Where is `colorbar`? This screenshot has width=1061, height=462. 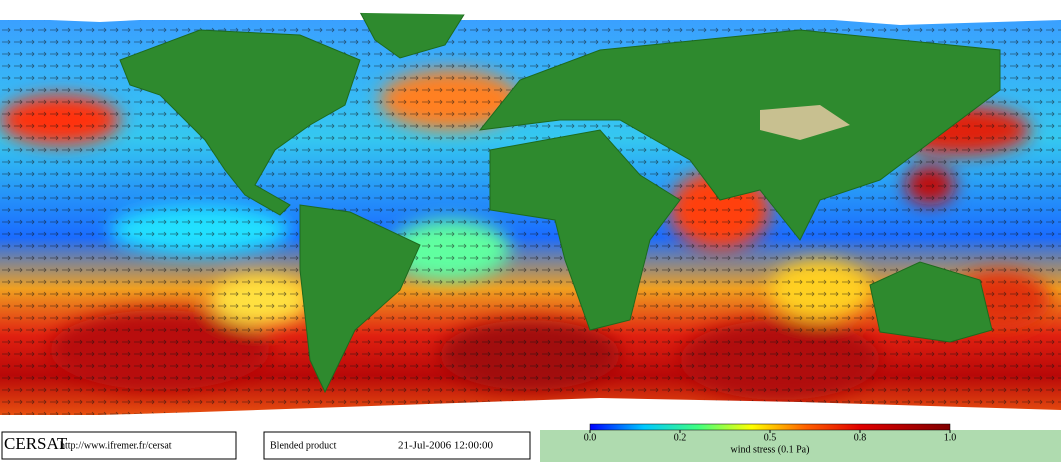 colorbar is located at coordinates (770, 427).